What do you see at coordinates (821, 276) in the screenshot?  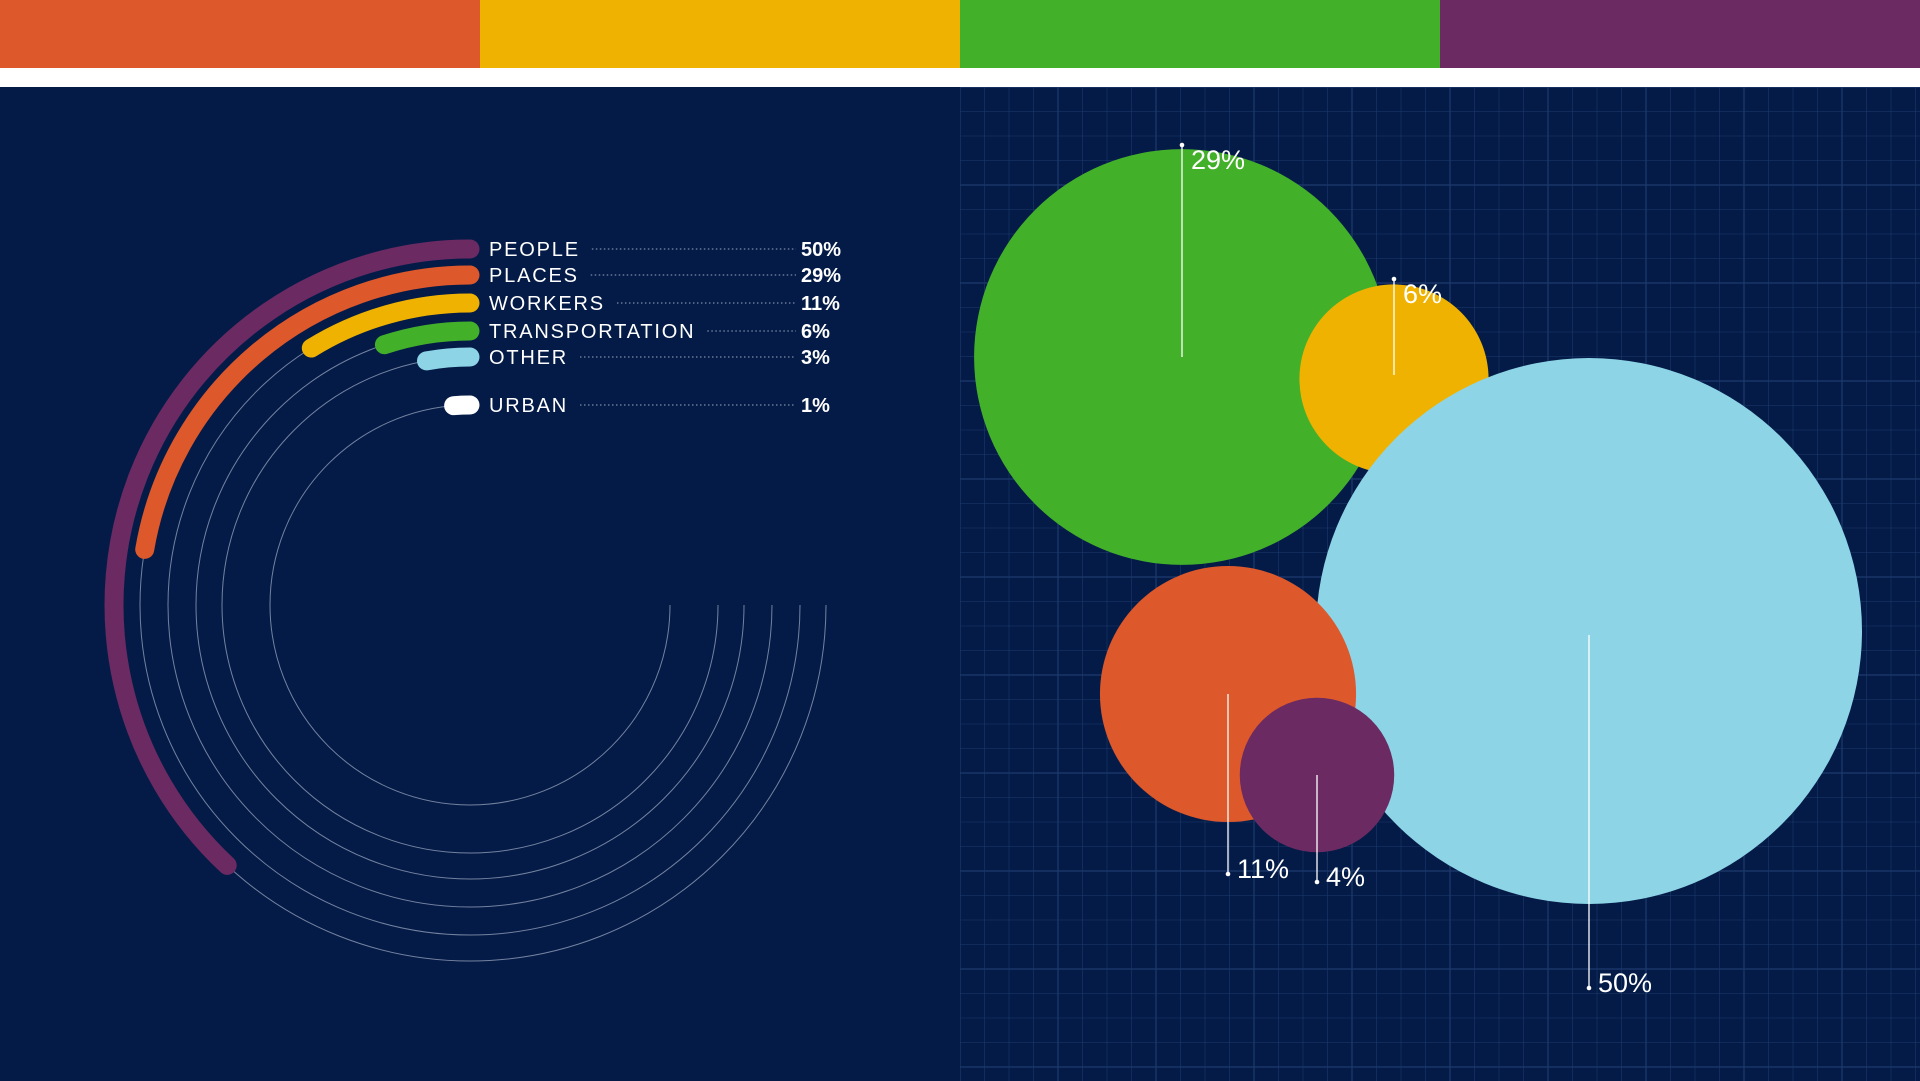 I see `legend-value: 29%` at bounding box center [821, 276].